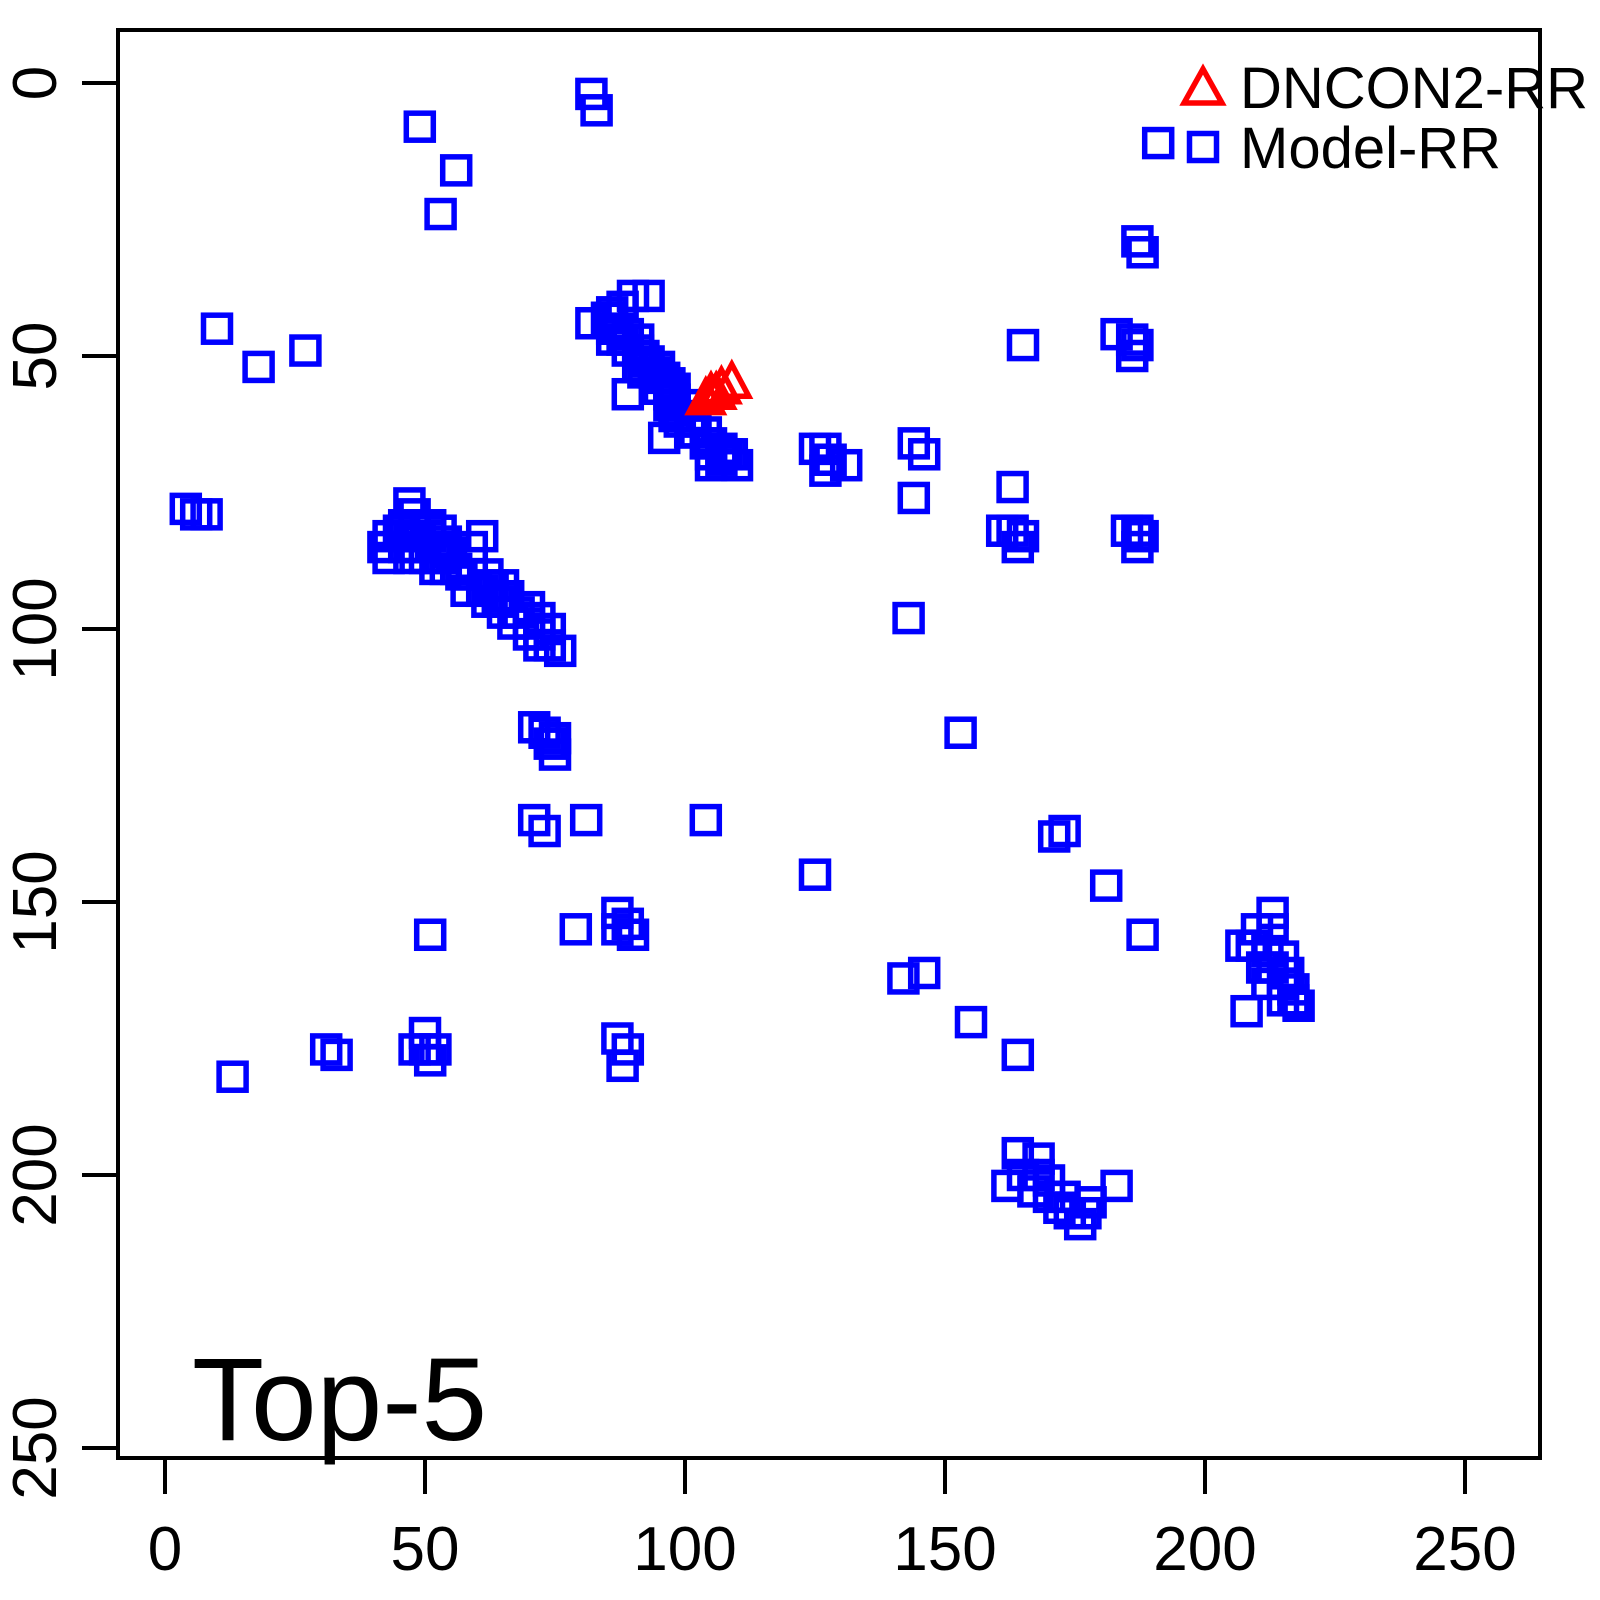 Image resolution: width=1600 pixels, height=1600 pixels. Describe the element at coordinates (684, 1549) in the screenshot. I see `x-tick-label: 100` at that location.